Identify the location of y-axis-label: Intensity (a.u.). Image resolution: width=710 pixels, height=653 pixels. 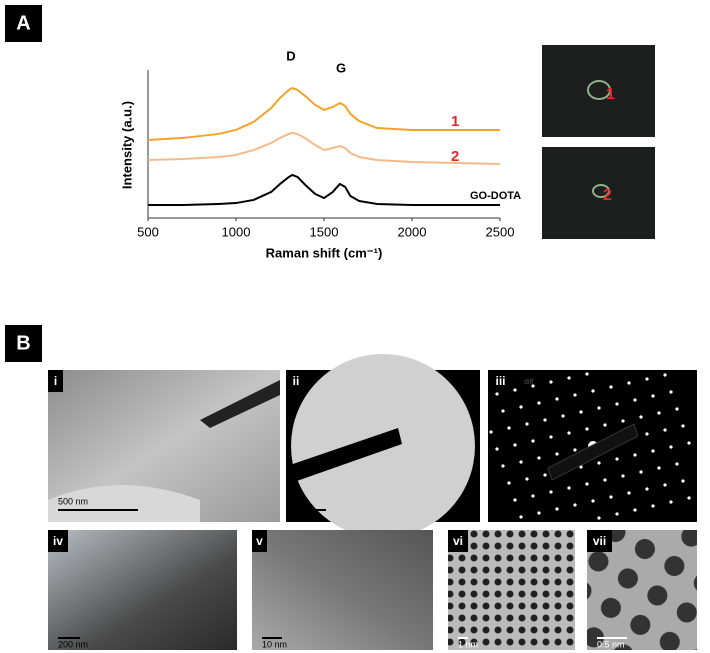
(126, 145).